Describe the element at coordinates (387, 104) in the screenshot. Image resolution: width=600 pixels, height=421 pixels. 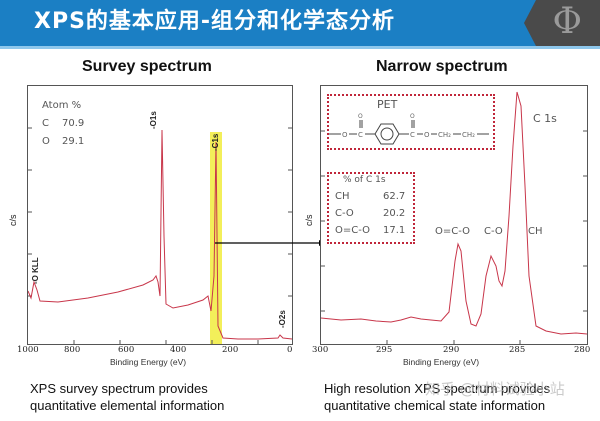
I see `pet-label: PET` at that location.